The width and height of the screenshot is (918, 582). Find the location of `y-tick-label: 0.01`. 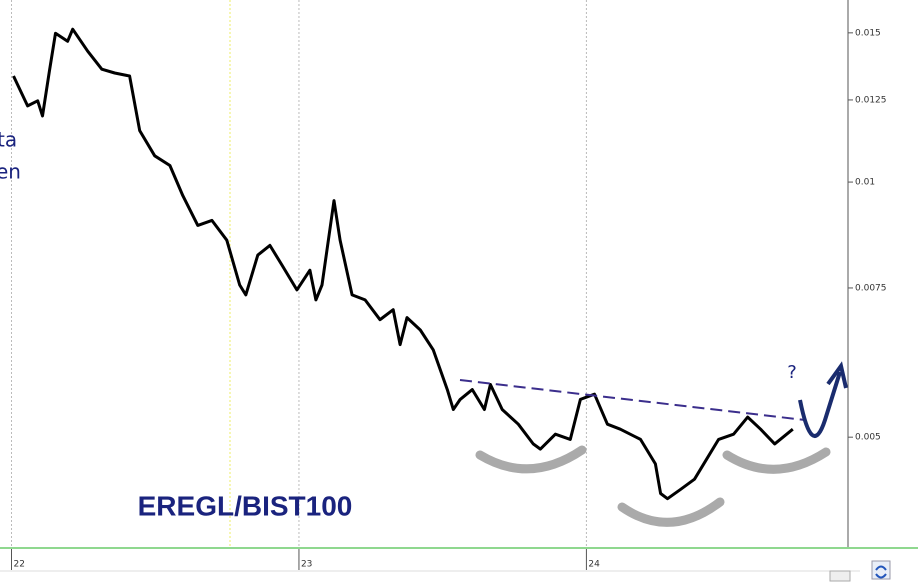

y-tick-label: 0.01 is located at coordinates (865, 183).